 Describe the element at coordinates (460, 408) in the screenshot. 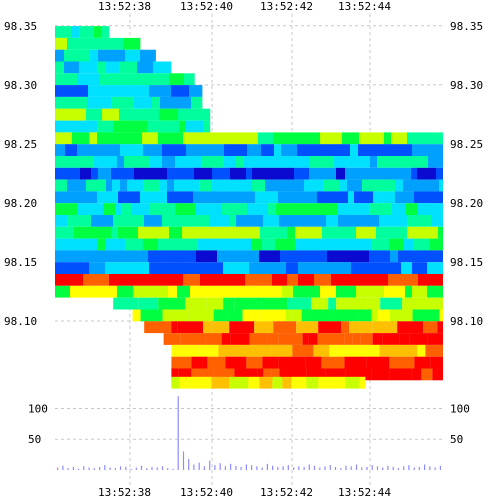

I see `volume-tick-right: 100` at that location.